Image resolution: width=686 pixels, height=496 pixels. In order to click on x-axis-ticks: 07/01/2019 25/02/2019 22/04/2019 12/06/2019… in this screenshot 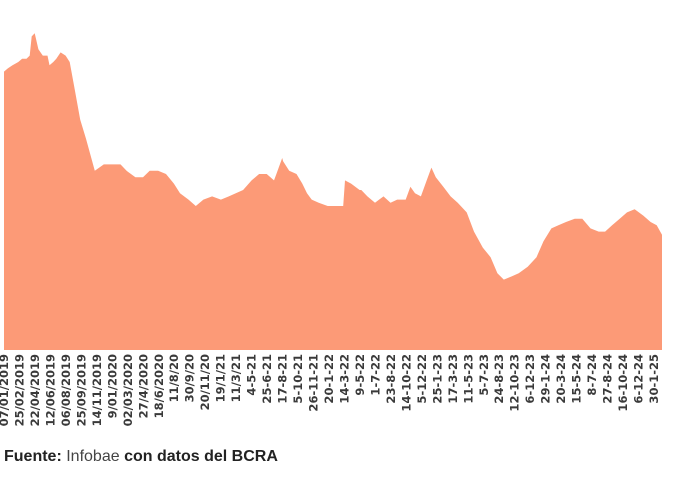, I will do `click(330, 390)`.